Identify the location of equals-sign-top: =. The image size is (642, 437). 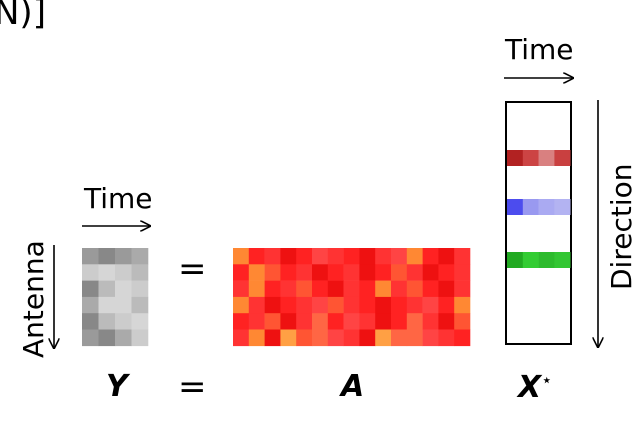
(192, 269).